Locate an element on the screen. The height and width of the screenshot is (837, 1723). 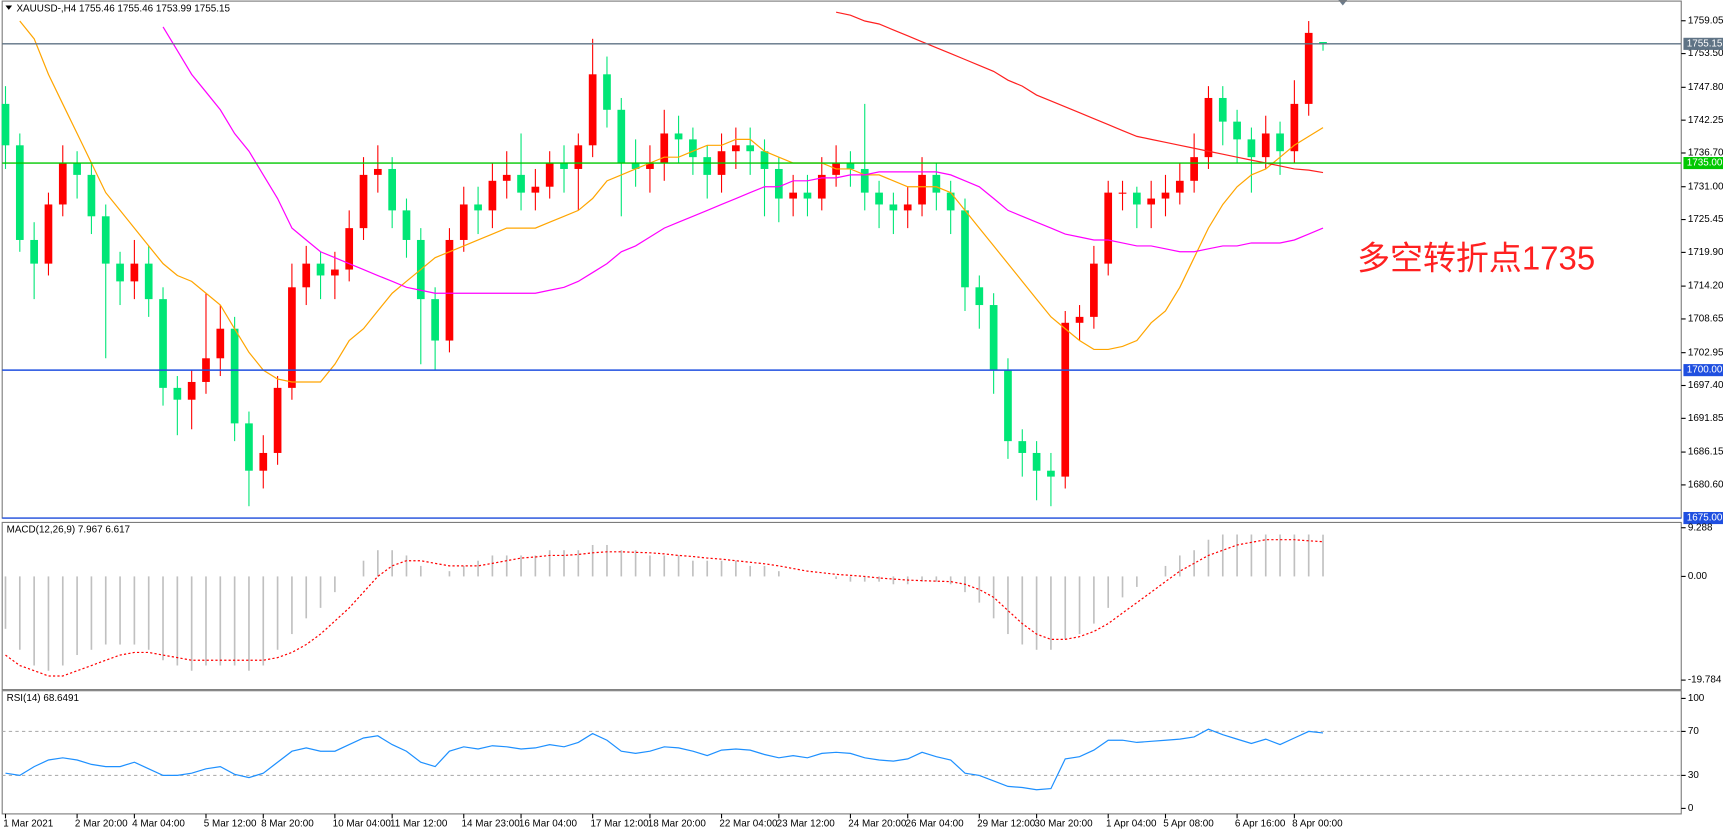
y-tick-label: 1747.80 is located at coordinates (1705, 87).